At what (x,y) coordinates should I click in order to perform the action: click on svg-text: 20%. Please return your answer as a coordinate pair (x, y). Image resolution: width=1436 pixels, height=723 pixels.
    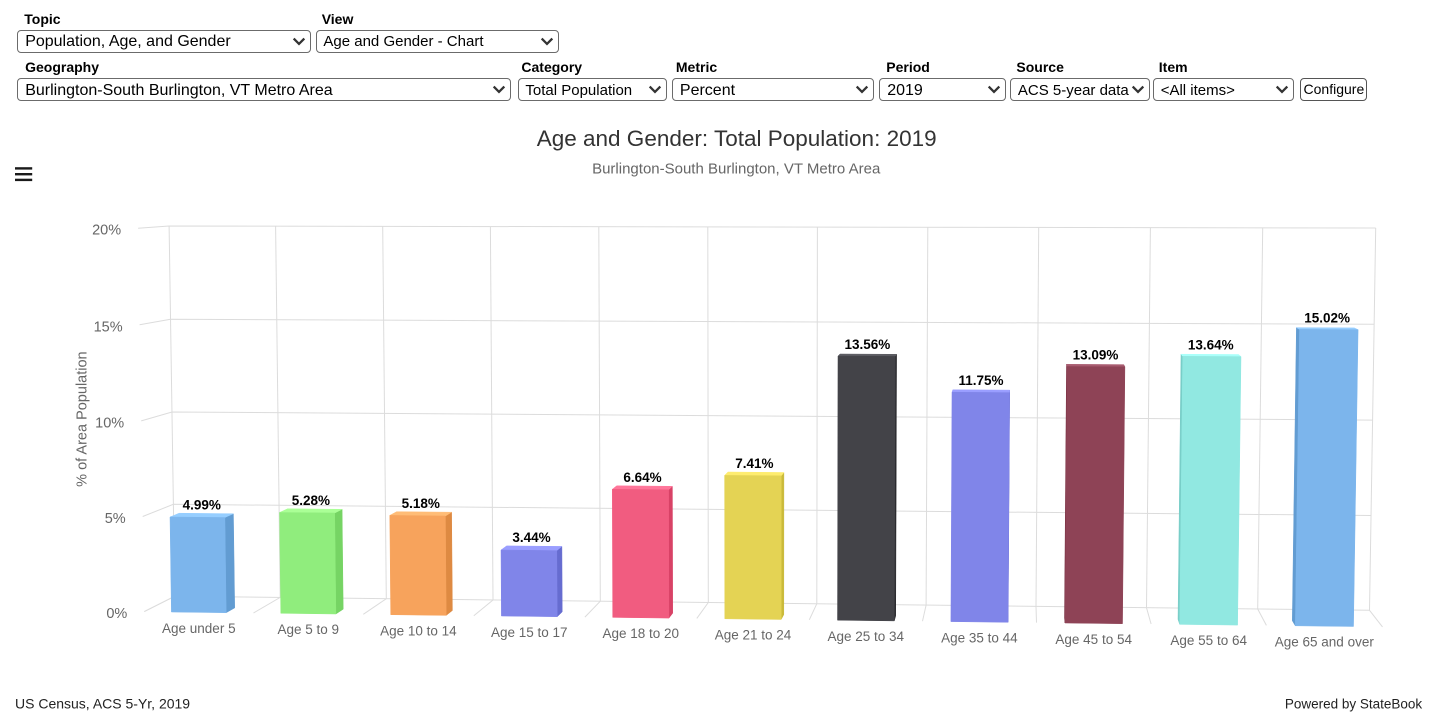
    Looking at the image, I should click on (106, 231).